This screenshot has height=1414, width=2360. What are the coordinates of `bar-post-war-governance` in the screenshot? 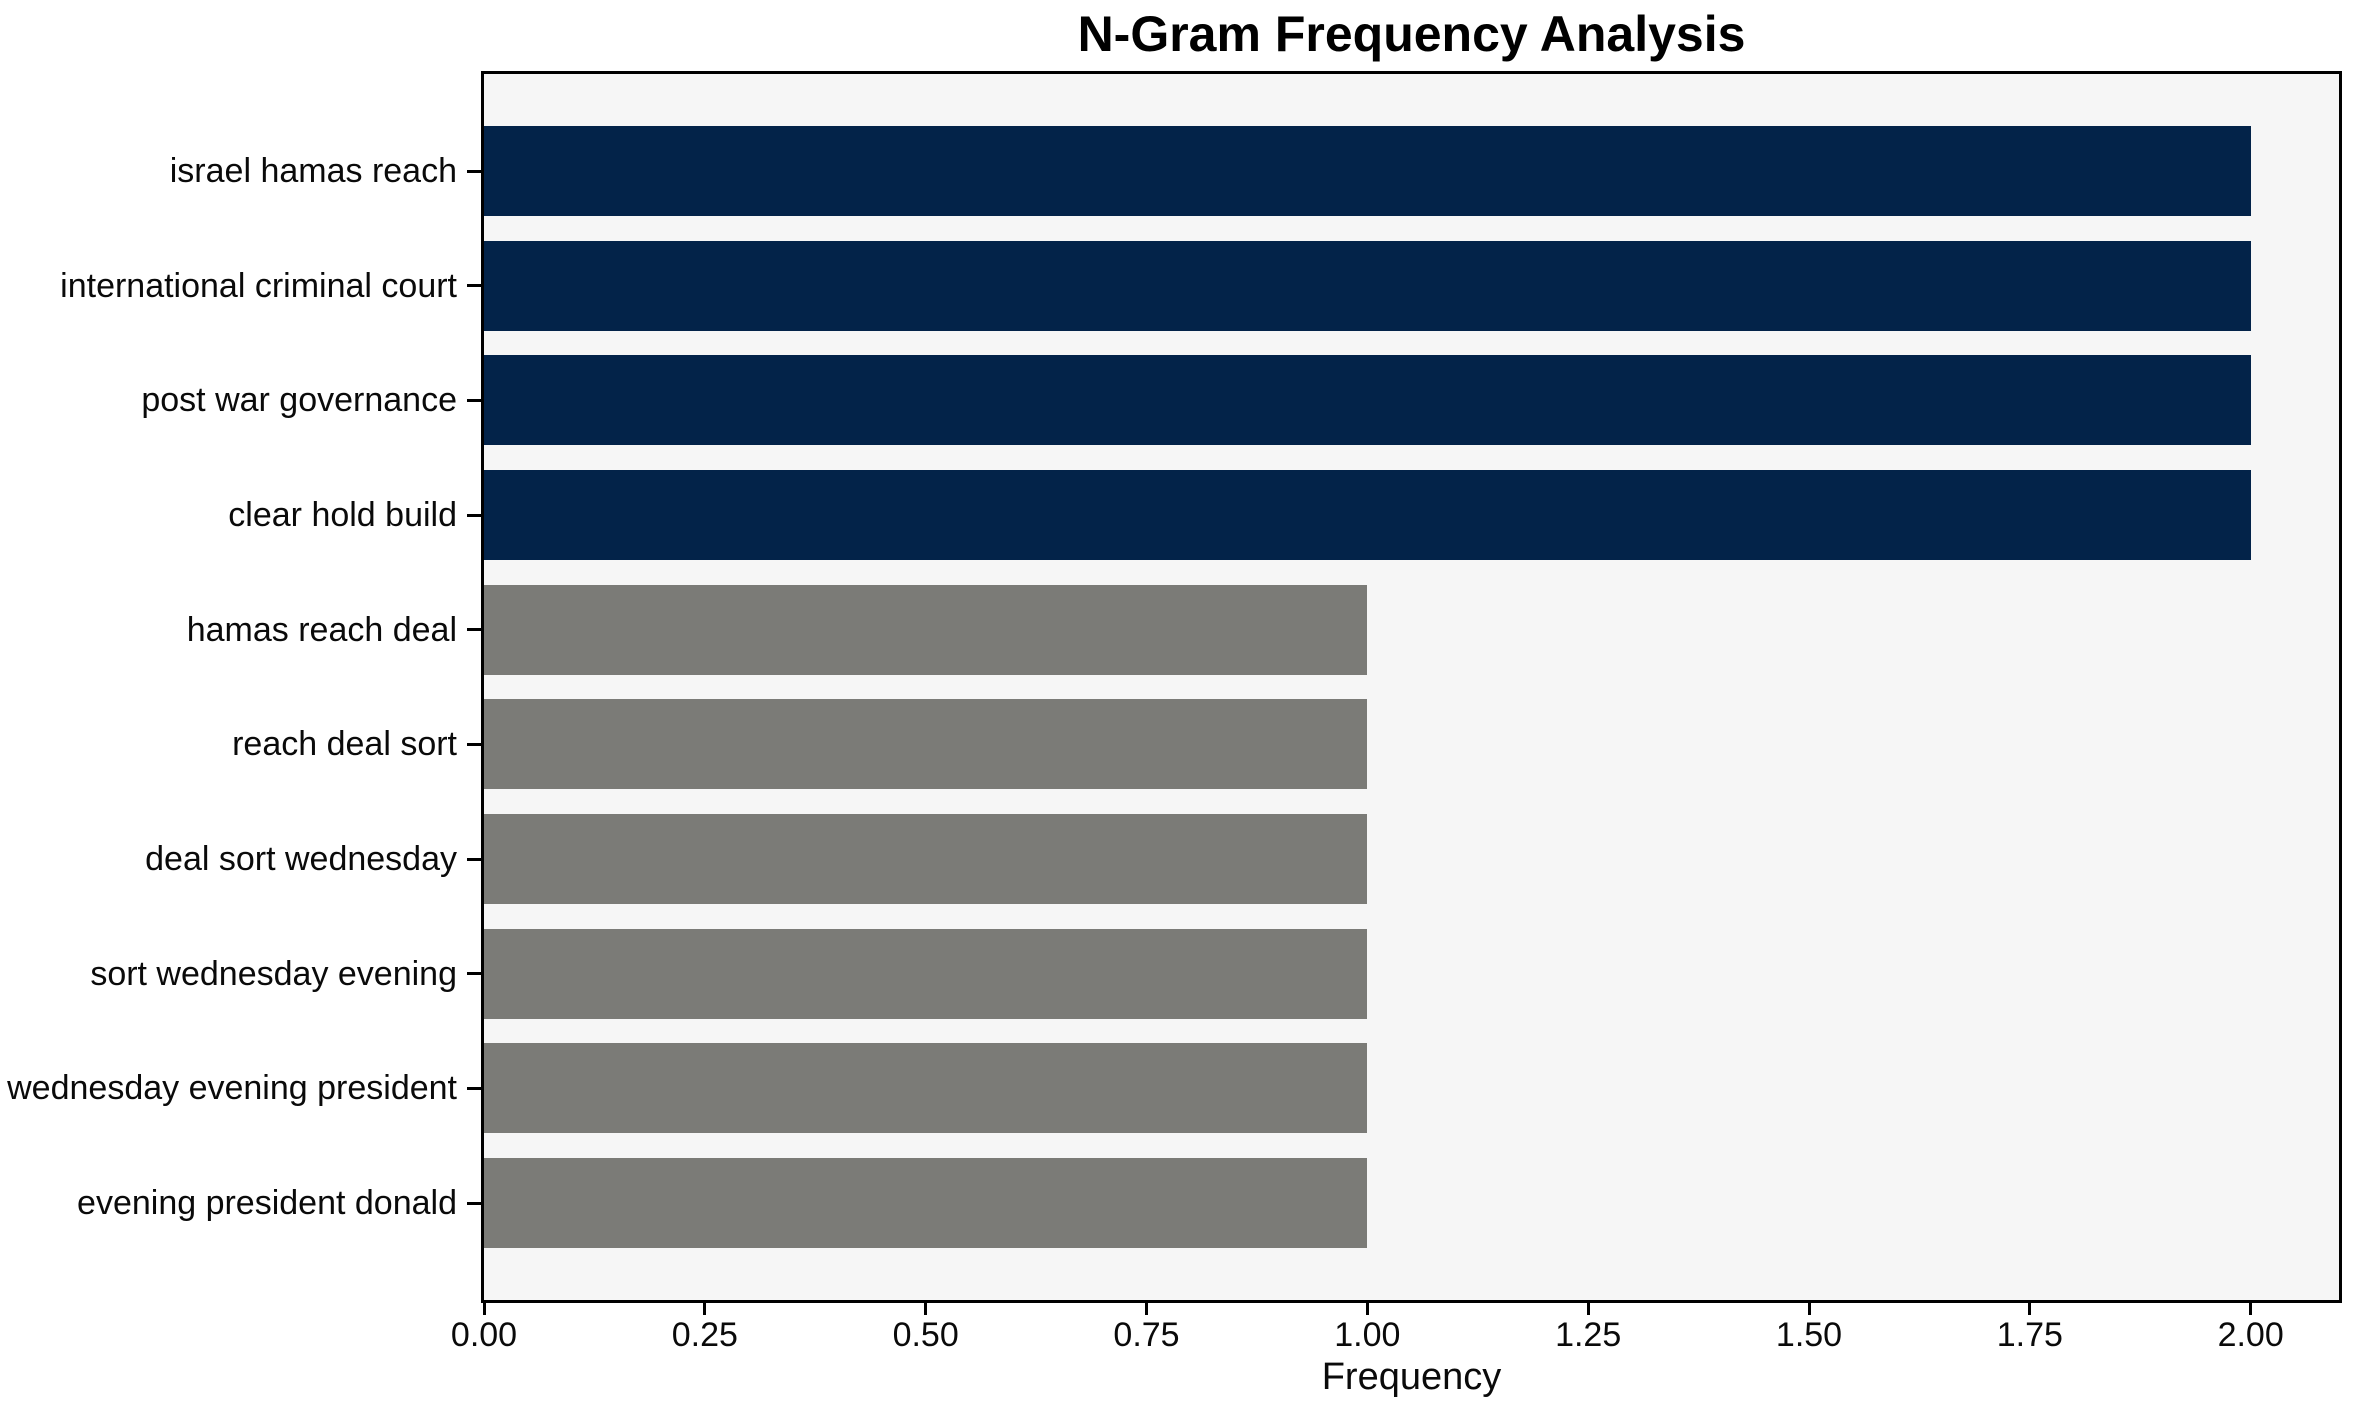 It's located at (1367, 400).